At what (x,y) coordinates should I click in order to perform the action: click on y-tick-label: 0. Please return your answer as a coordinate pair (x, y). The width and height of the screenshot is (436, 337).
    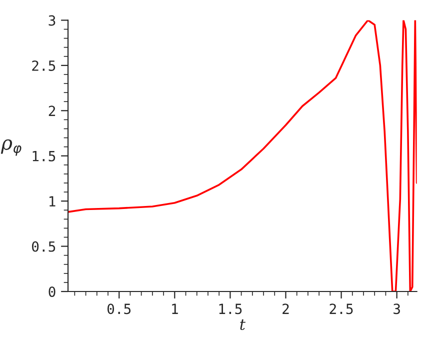
    Looking at the image, I should click on (52, 292).